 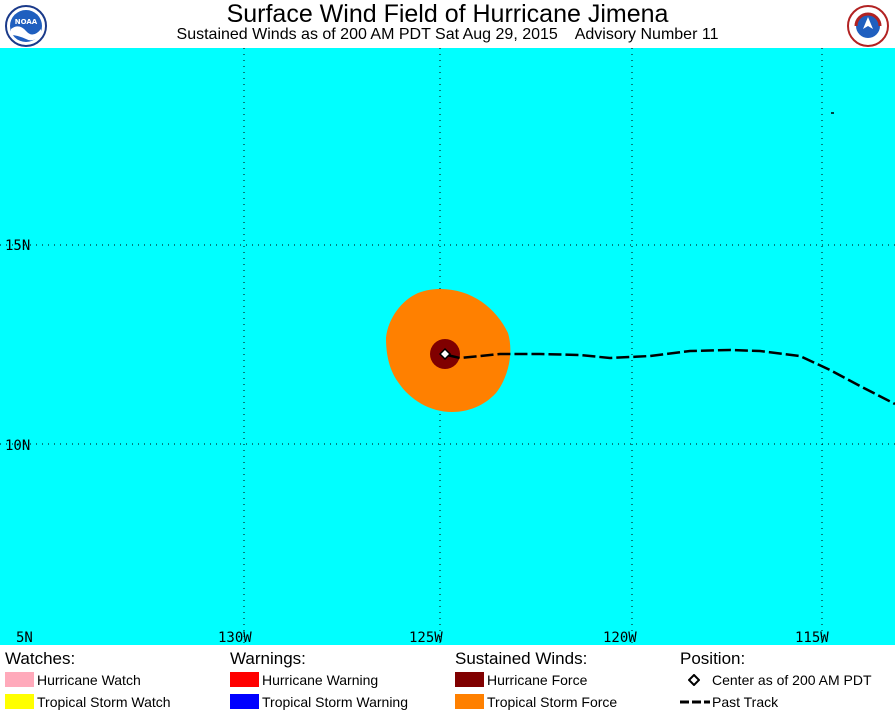 I want to click on legend-label: Tropical Storm Warning, so click(x=335, y=702).